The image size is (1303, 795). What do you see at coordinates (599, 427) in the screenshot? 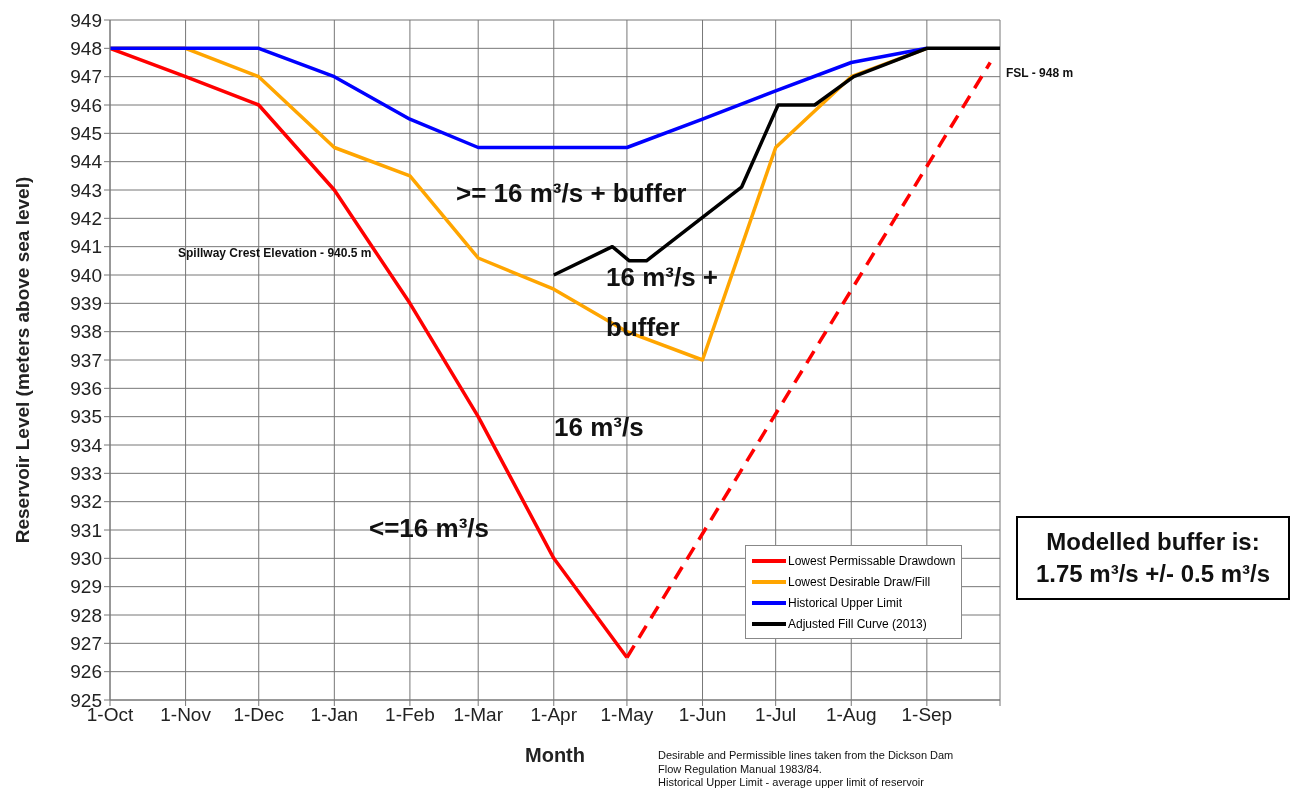
I see `annotation: 16 m³/s` at bounding box center [599, 427].